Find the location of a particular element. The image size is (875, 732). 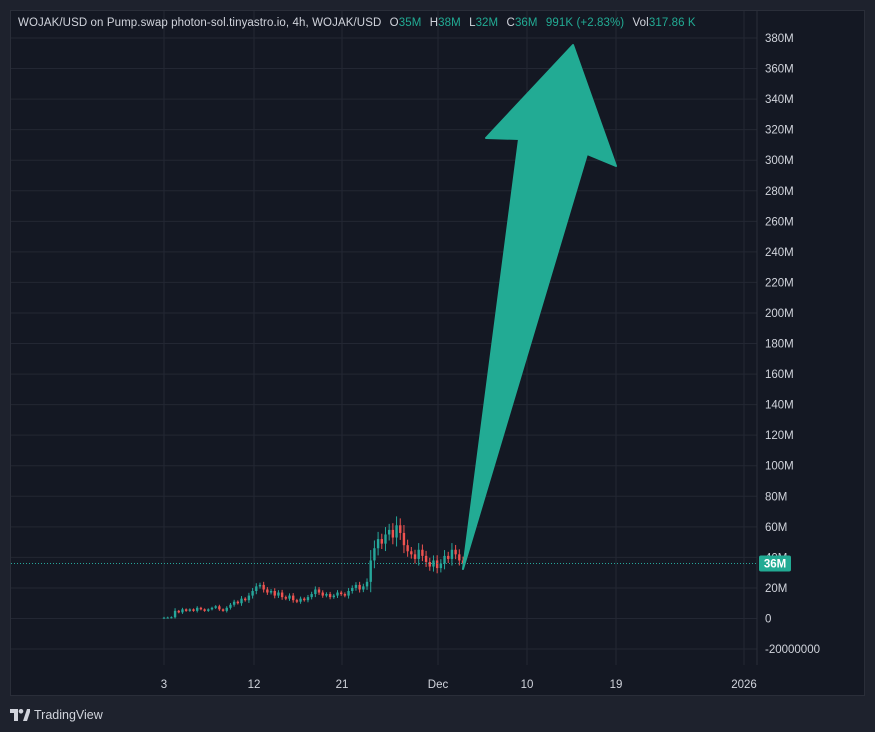

y-tick-label: 100M is located at coordinates (779, 467).